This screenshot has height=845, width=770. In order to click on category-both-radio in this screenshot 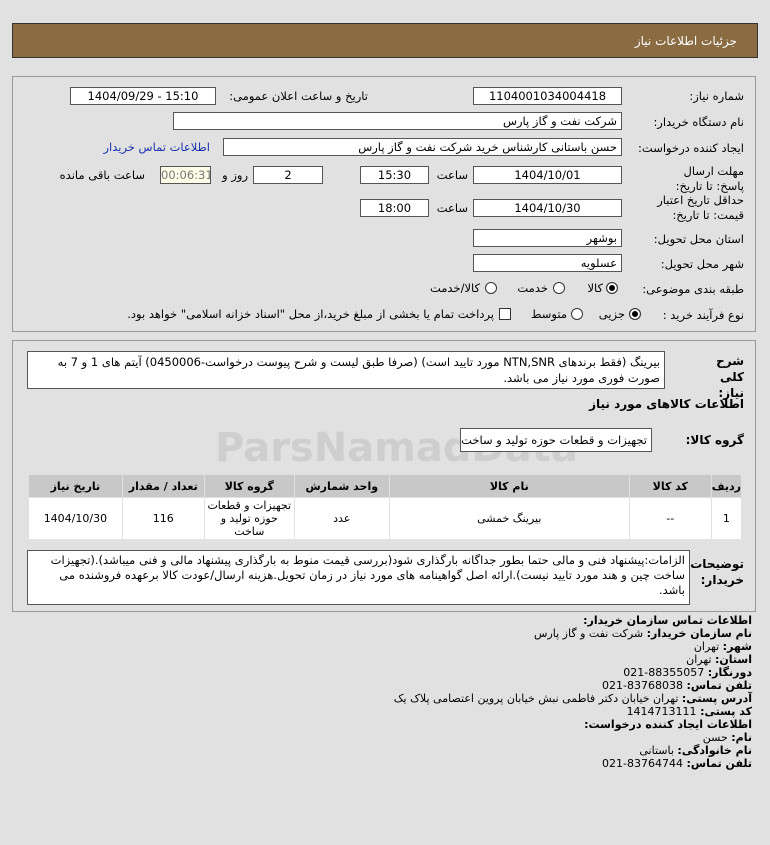, I will do `click(491, 288)`.